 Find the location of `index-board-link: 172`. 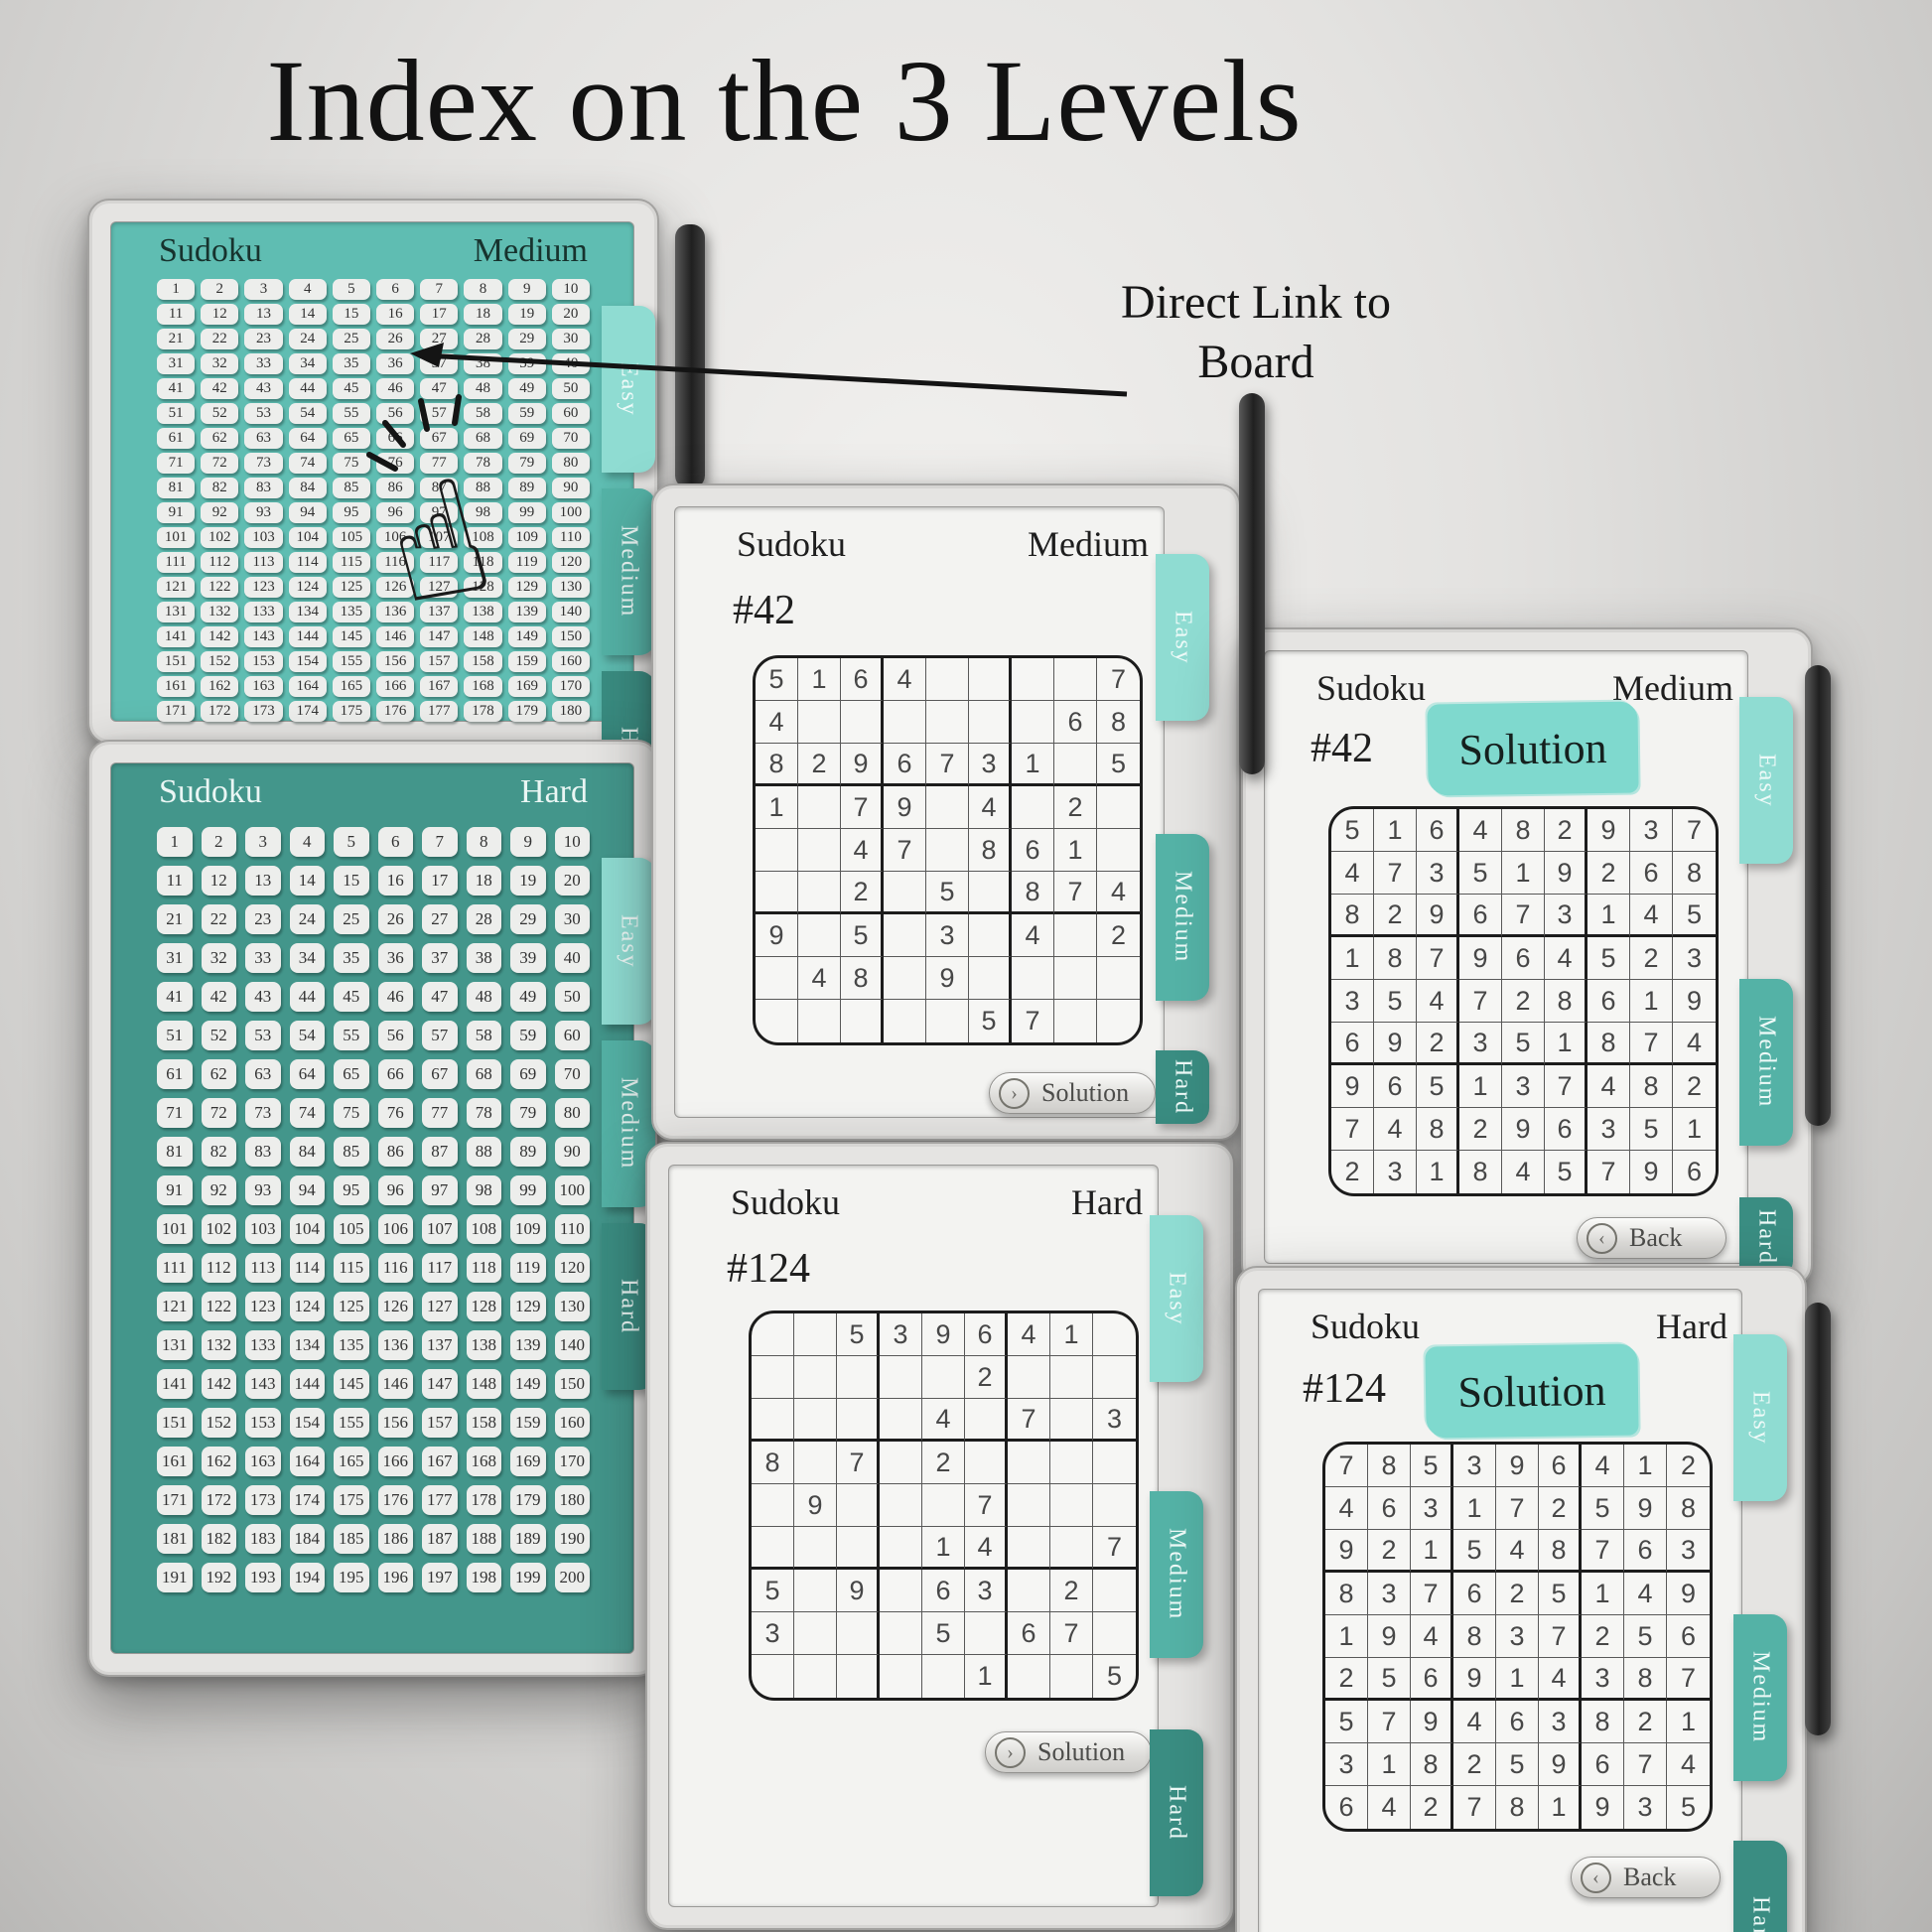

index-board-link: 172 is located at coordinates (220, 711).